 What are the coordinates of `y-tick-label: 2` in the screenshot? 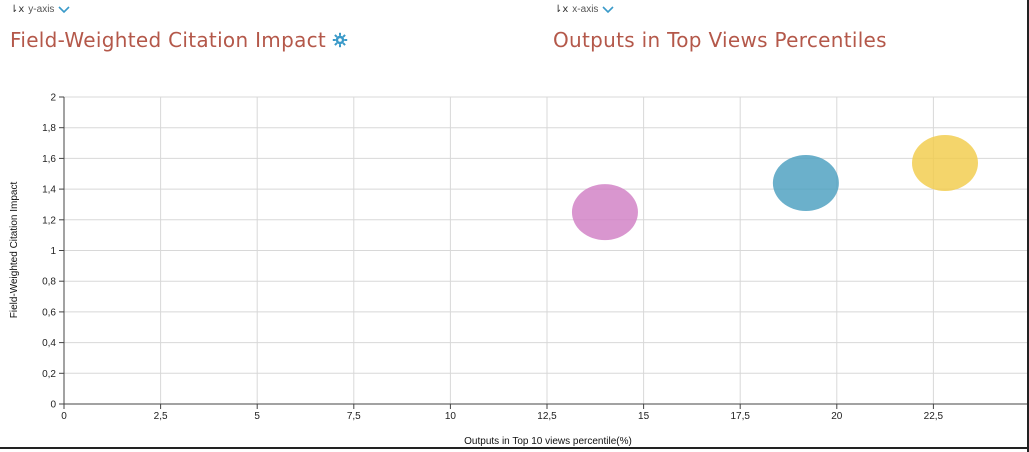 It's located at (53, 98).